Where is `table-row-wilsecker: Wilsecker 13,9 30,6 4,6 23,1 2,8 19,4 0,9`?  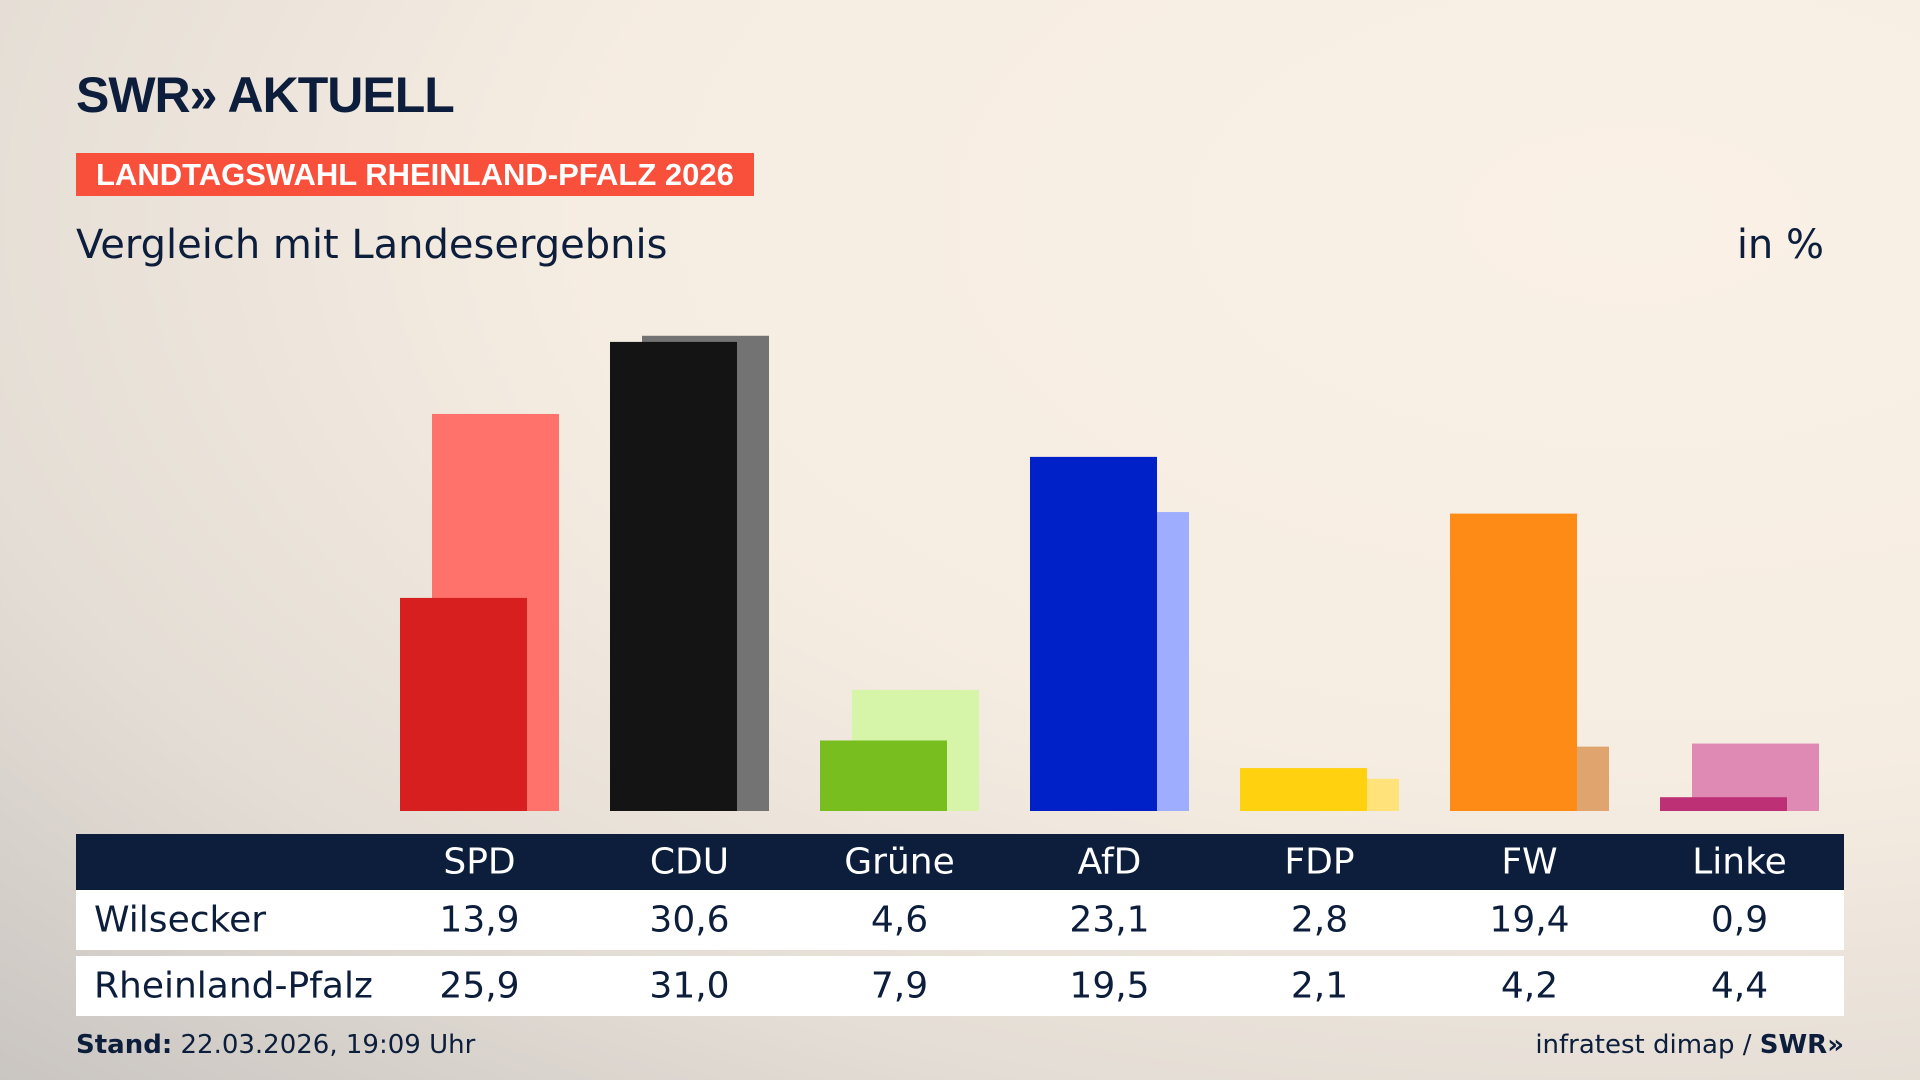 table-row-wilsecker: Wilsecker 13,9 30,6 4,6 23,1 2,8 19,4 0,9 is located at coordinates (960, 920).